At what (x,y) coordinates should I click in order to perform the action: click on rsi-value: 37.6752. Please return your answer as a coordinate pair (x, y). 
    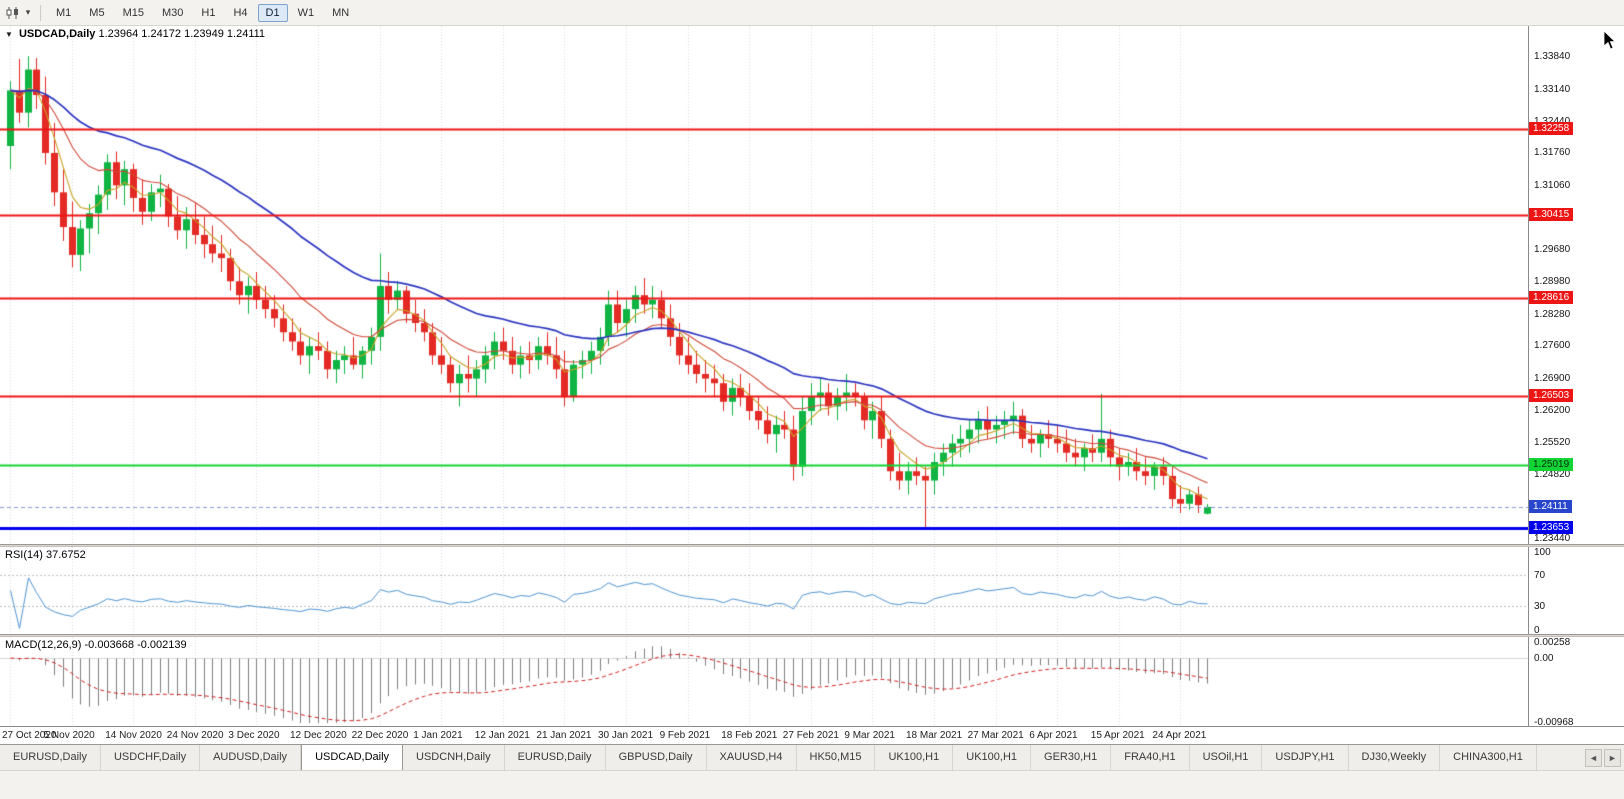
    Looking at the image, I should click on (65, 555).